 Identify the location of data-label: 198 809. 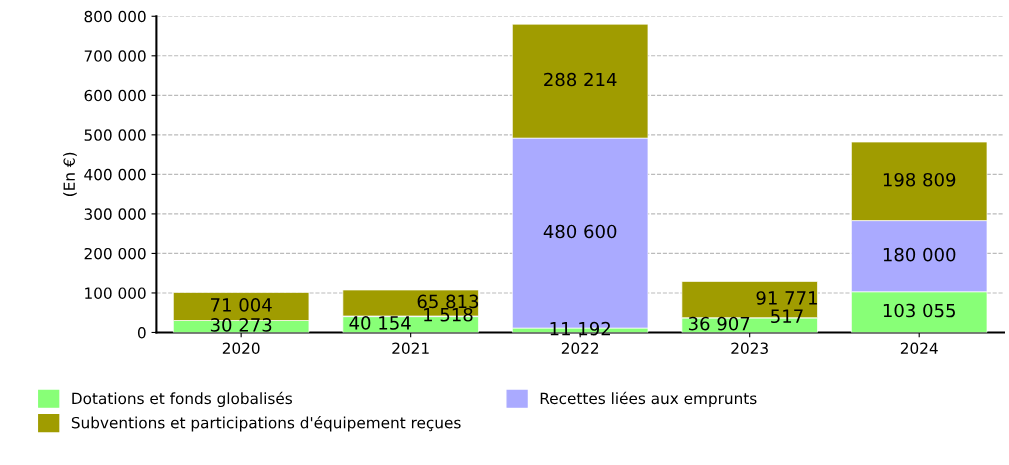
(919, 179).